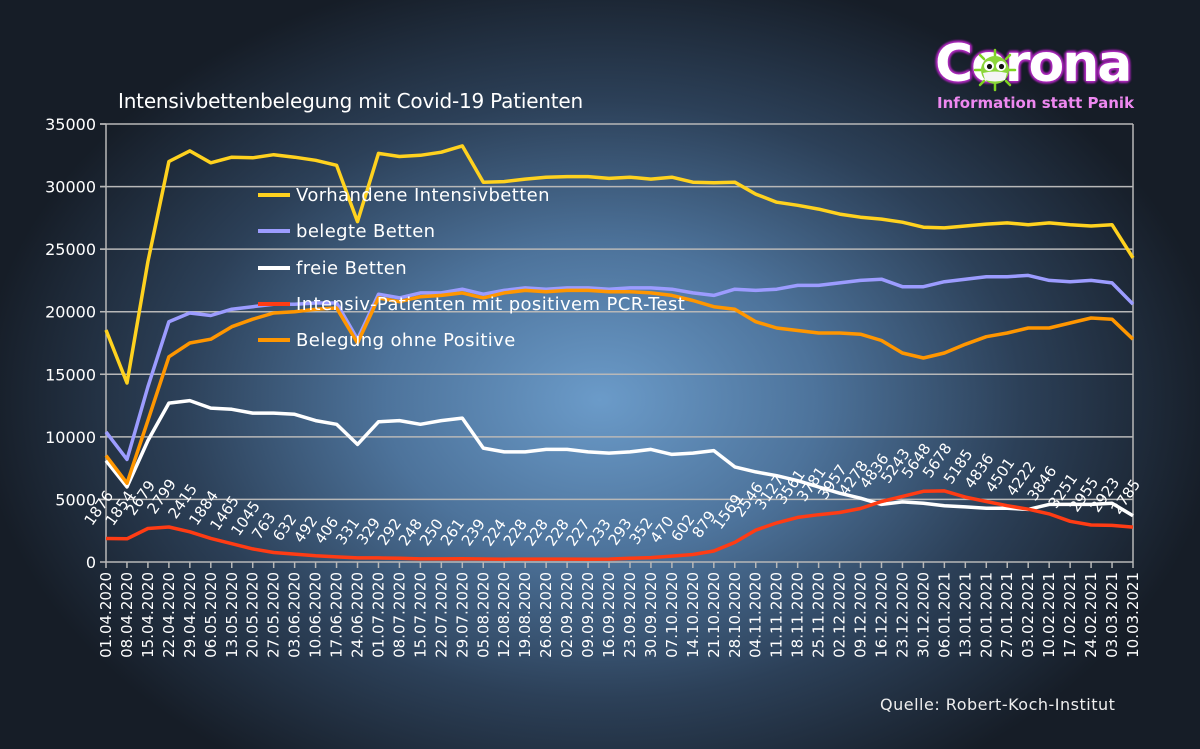 The height and width of the screenshot is (749, 1200). I want to click on x-tick-label: 28.10.2020, so click(735, 615).